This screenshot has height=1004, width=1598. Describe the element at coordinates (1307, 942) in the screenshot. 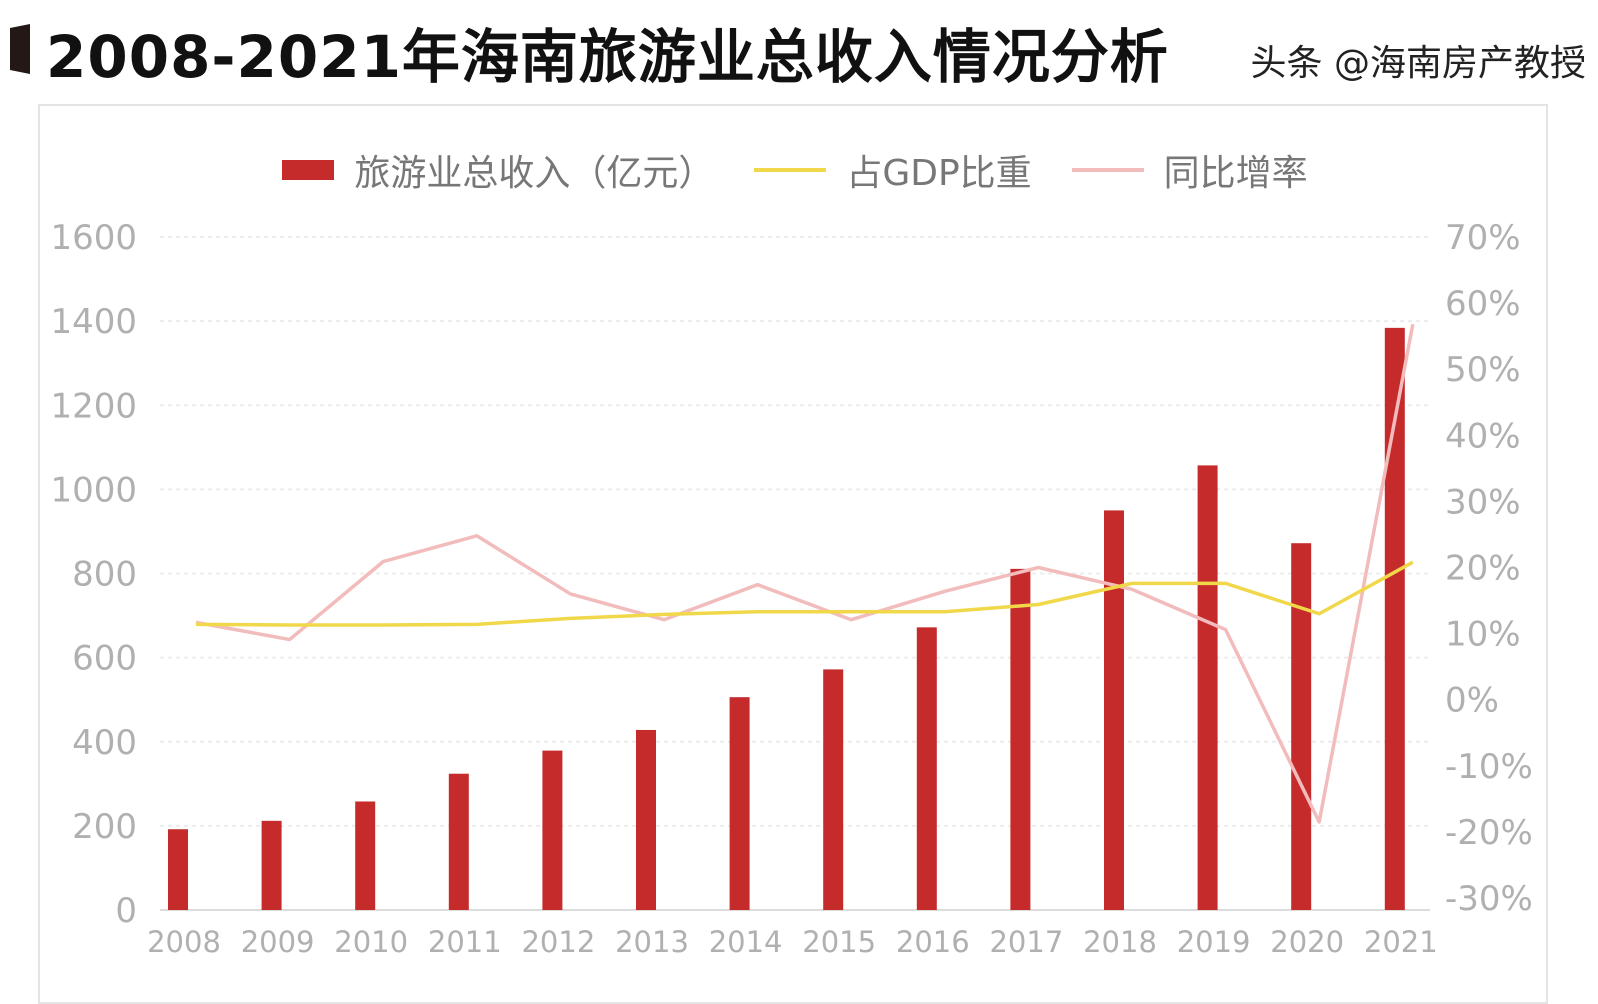

I see `x-tick-label: 2020` at that location.